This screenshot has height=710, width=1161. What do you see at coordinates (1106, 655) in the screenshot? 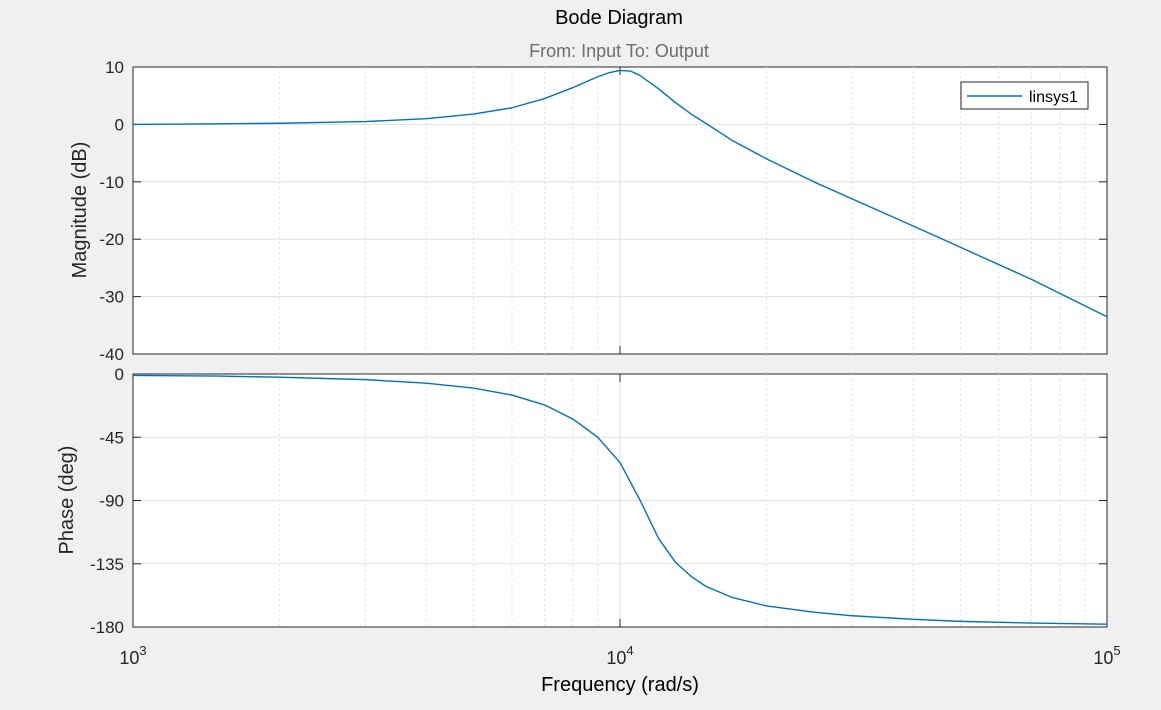
I see `x-tick-label: 10⁵` at bounding box center [1106, 655].